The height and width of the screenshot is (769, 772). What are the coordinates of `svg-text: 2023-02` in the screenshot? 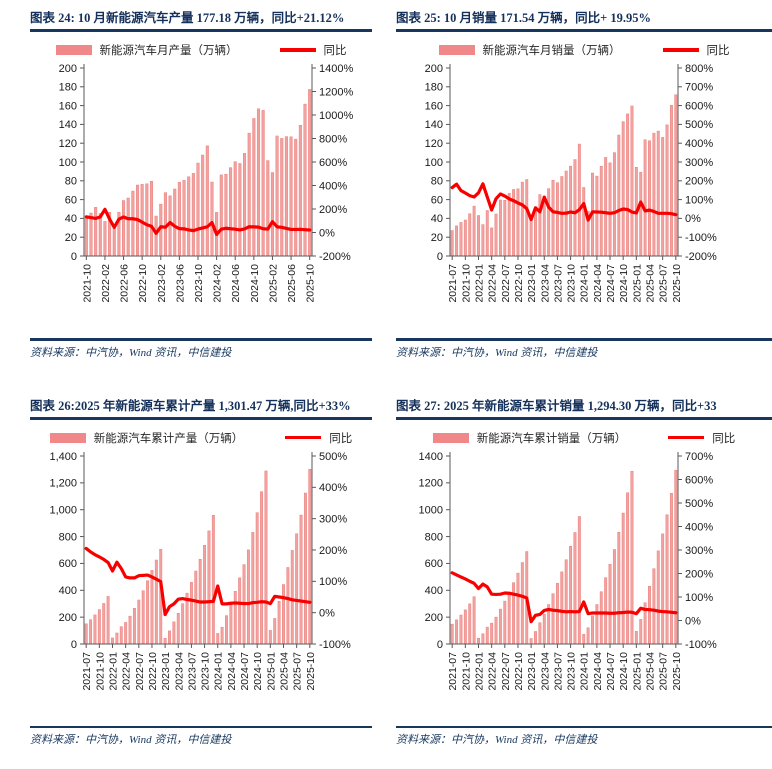 It's located at (162, 283).